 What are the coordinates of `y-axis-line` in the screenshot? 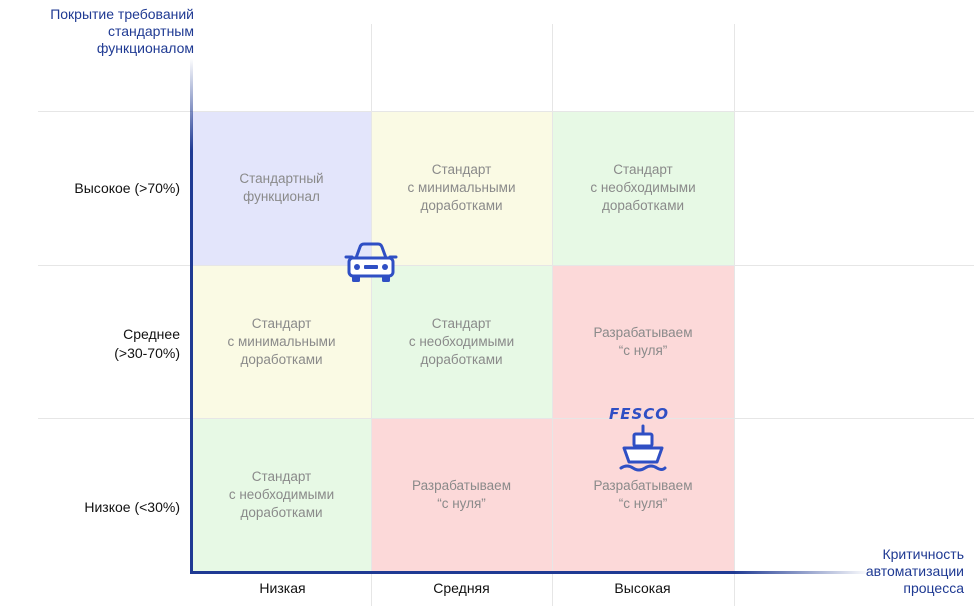 It's located at (191, 316).